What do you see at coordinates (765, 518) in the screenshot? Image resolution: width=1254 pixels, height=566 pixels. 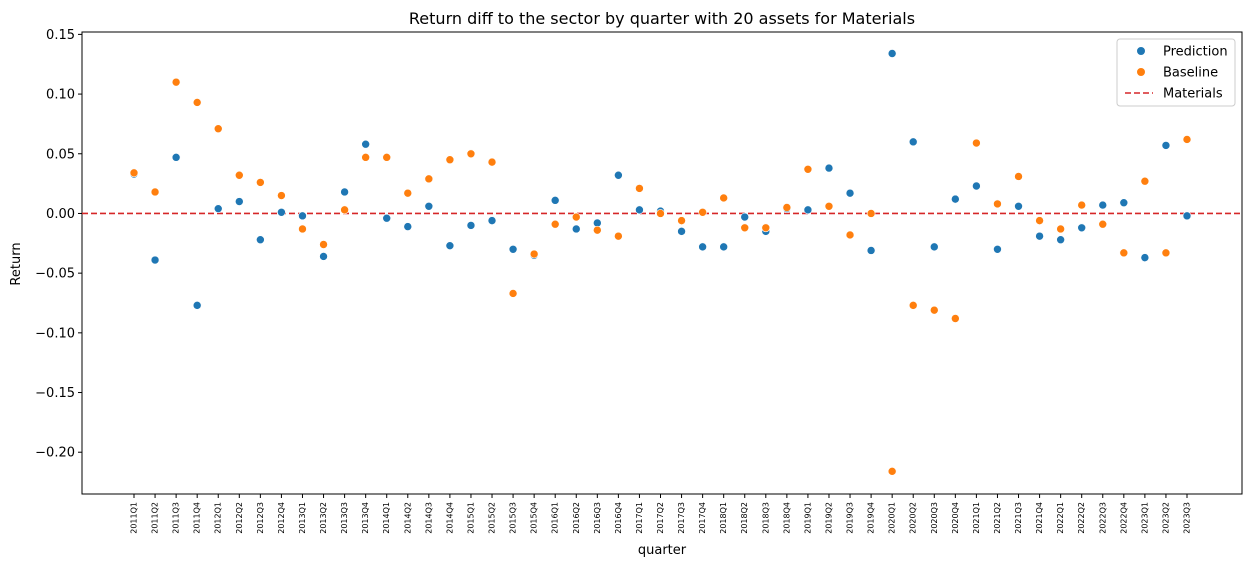 I see `x-tick-label: 2018Q3` at bounding box center [765, 518].